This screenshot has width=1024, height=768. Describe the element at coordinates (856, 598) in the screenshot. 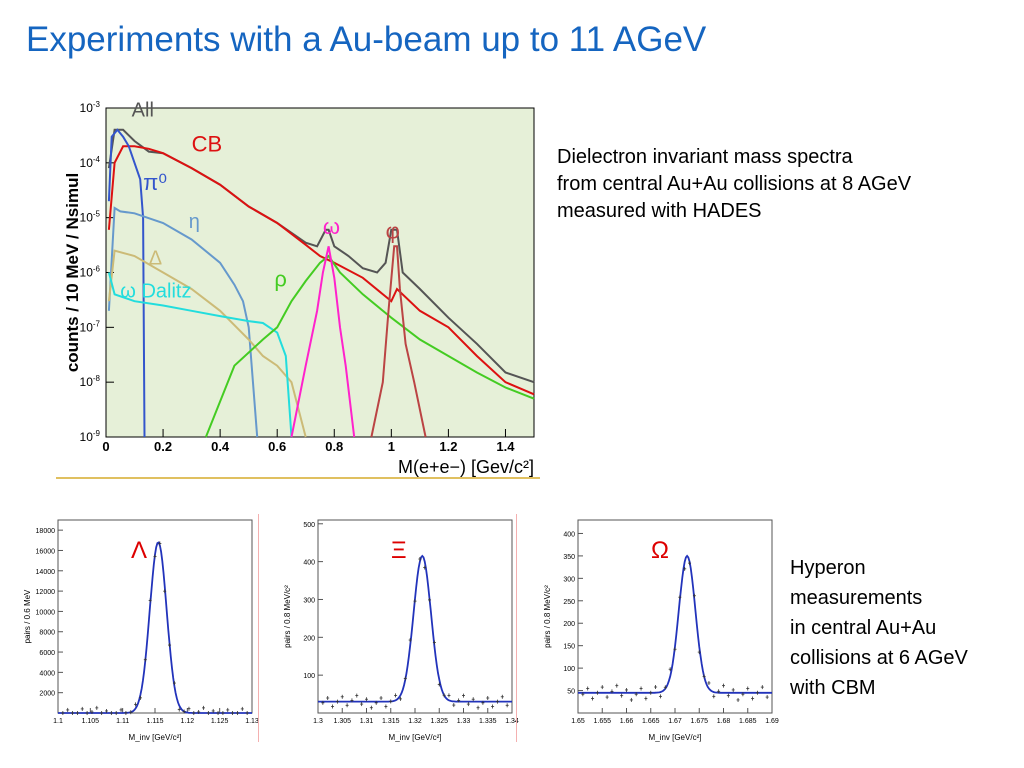

I see `caption-line: measurements` at that location.